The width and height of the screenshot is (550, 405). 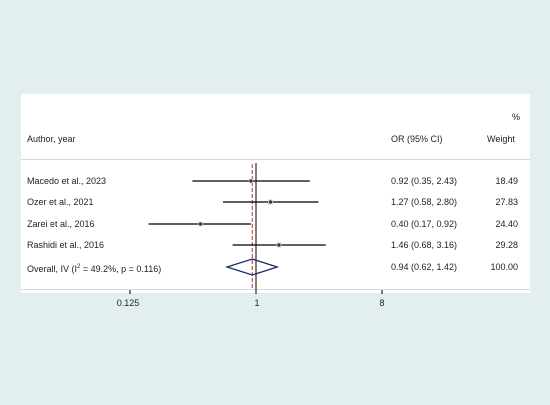 What do you see at coordinates (128, 303) in the screenshot?
I see `x-tick-label-1: 0.125` at bounding box center [128, 303].